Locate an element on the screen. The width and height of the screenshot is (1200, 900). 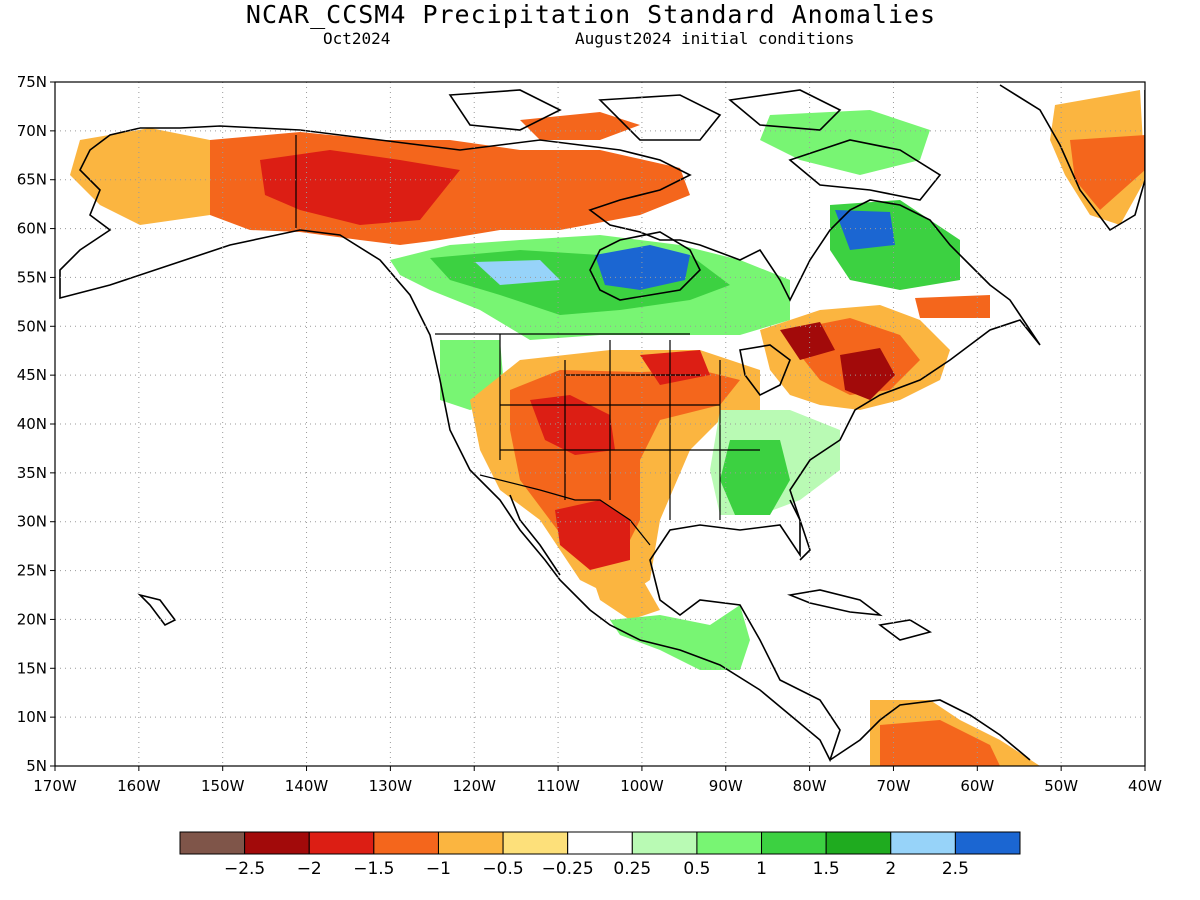
longitude-label: 70W is located at coordinates (894, 786).